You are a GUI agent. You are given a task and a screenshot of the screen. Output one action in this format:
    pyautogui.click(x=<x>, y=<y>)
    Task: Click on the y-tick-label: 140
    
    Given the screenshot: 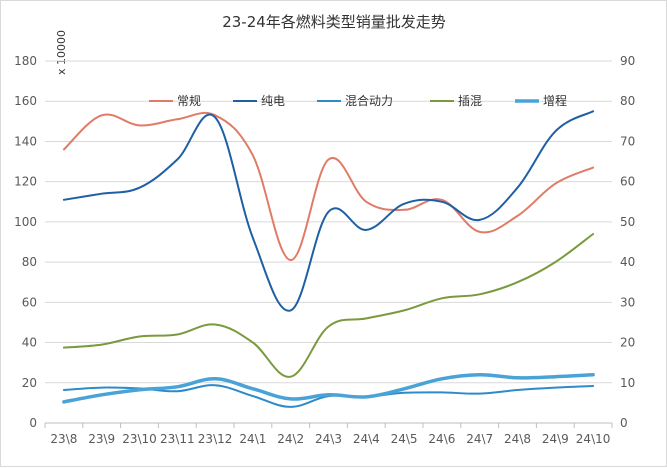 What is the action you would take?
    pyautogui.click(x=25, y=141)
    